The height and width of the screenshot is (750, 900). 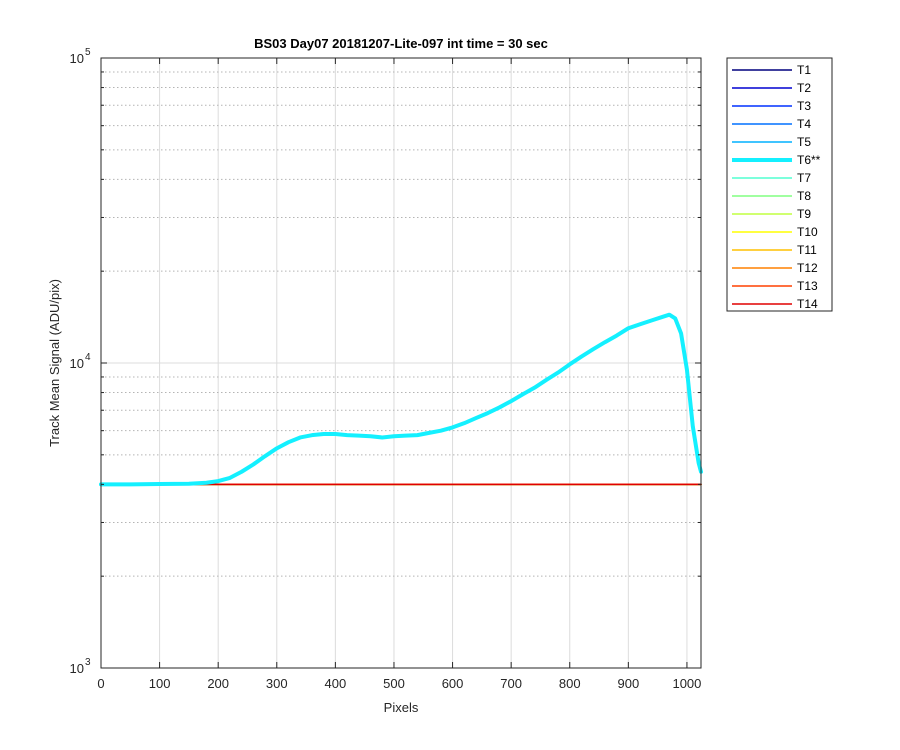 I want to click on x-tick-label: 300, so click(x=277, y=683).